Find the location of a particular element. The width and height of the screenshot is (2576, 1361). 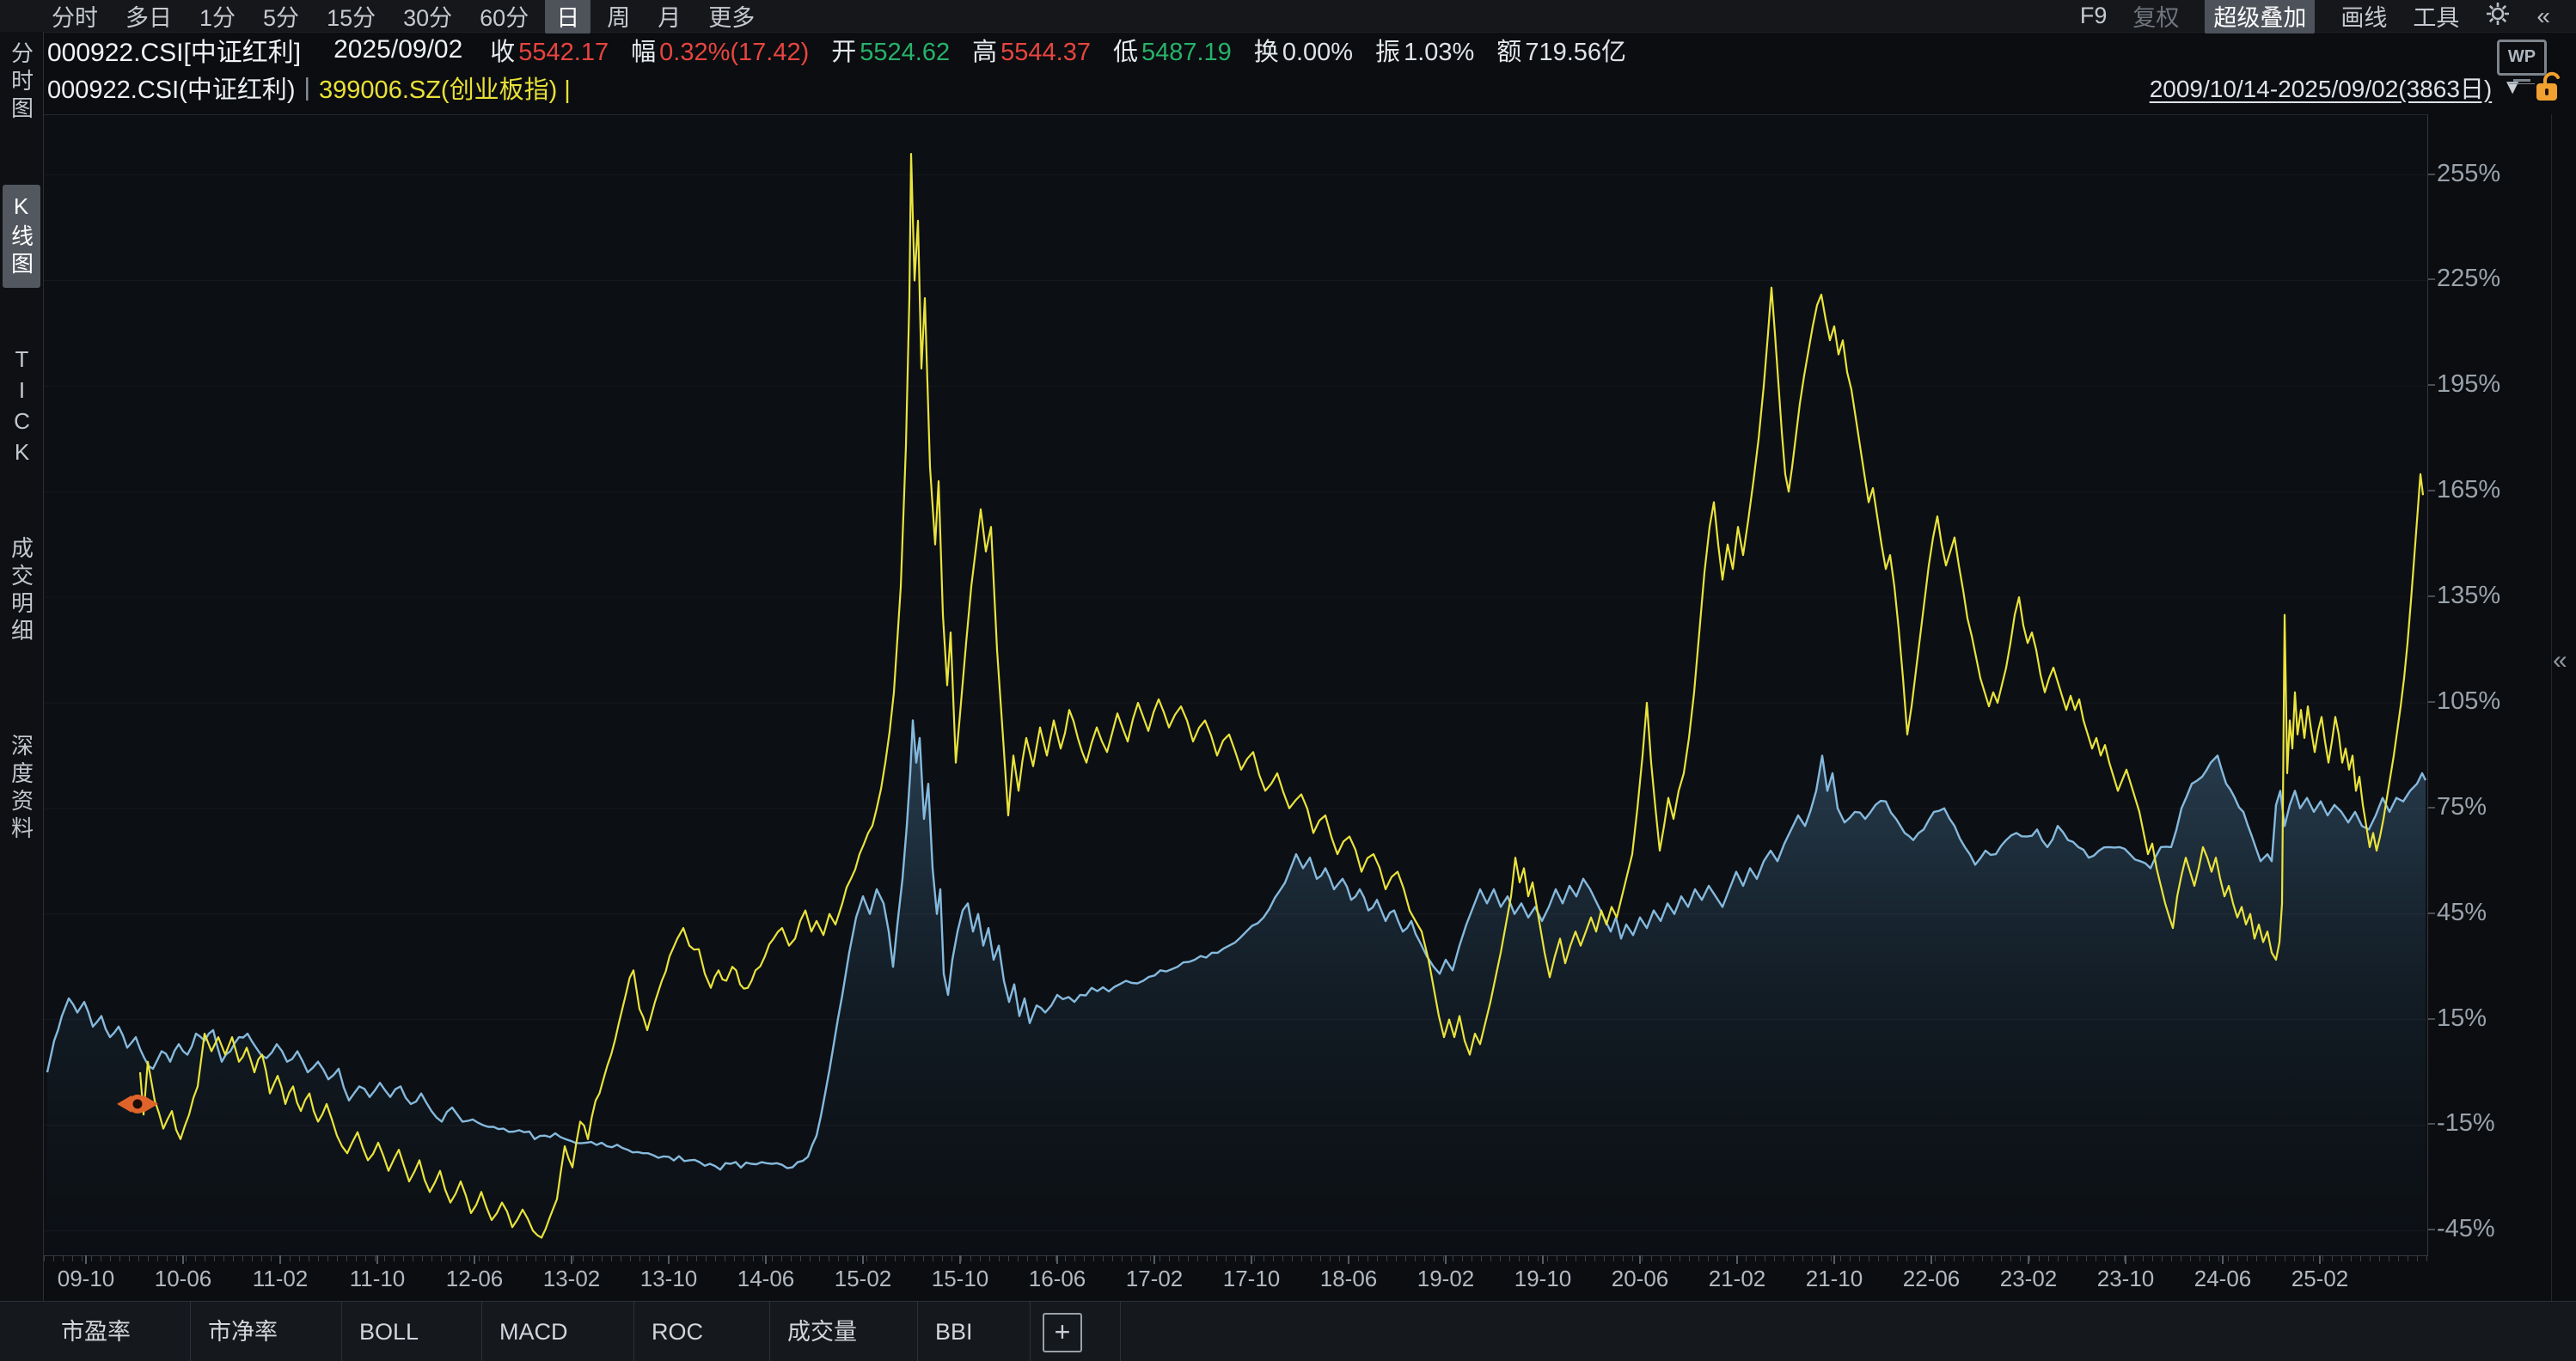

quote-field-收: 收 5542.17 is located at coordinates (549, 50).